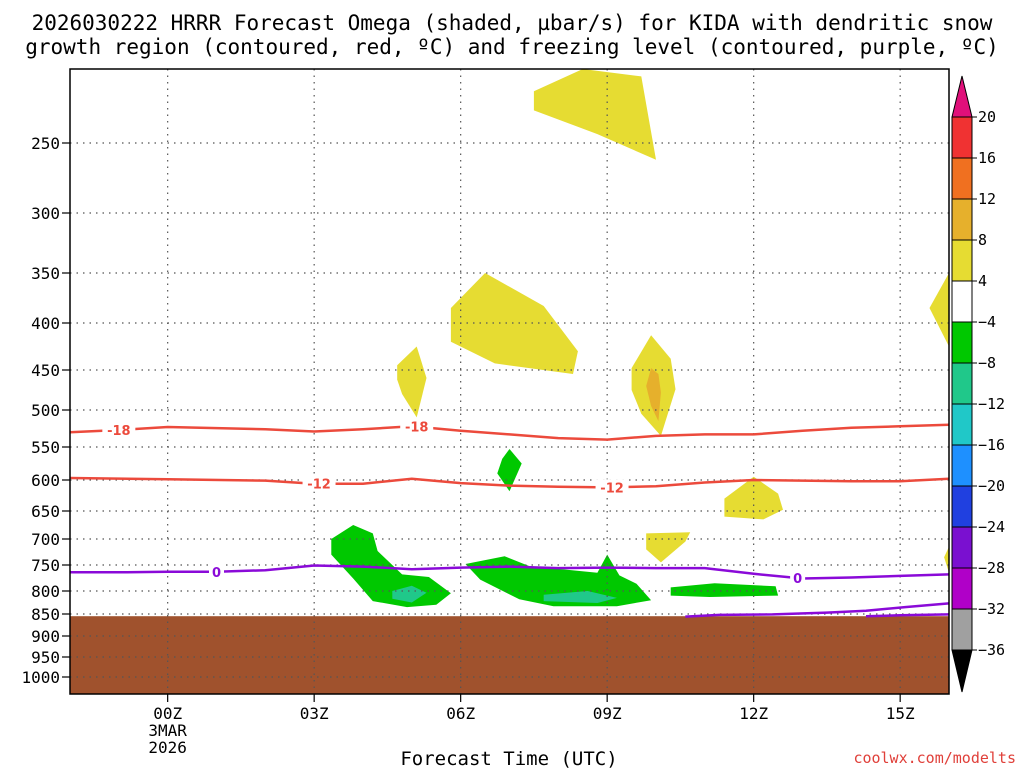 The width and height of the screenshot is (1024, 768). I want to click on y-tick-label: 300, so click(45, 213).